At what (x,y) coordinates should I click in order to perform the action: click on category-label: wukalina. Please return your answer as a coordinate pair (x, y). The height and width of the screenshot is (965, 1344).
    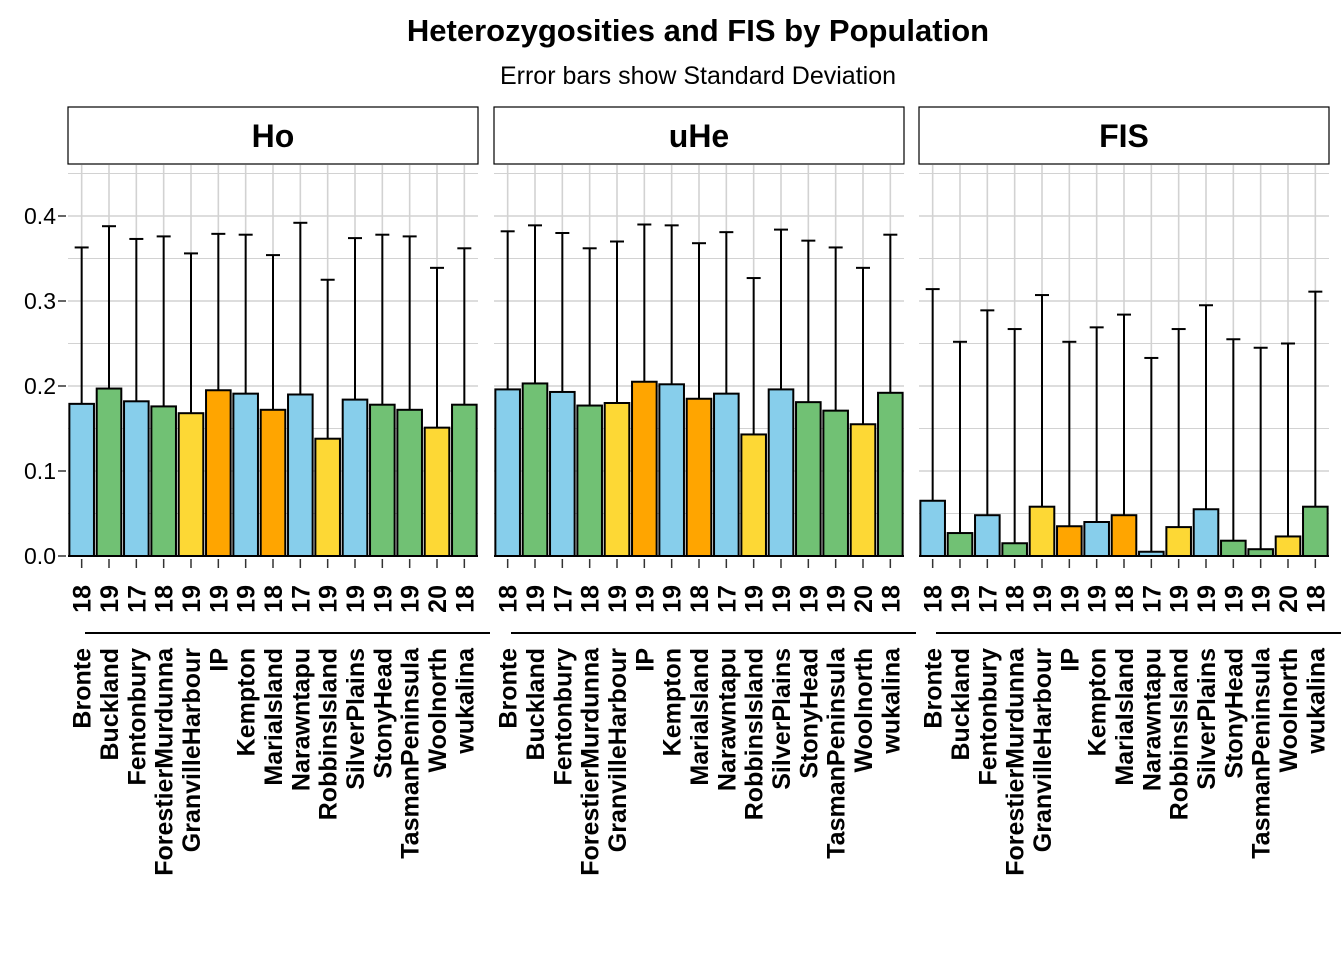
    Looking at the image, I should click on (1316, 701).